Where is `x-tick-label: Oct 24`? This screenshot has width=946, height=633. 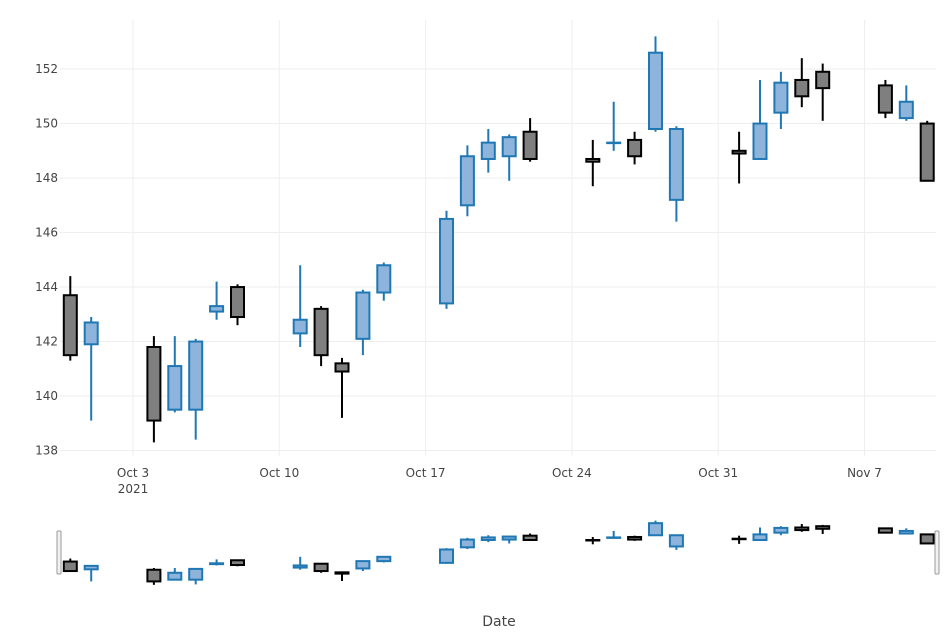
x-tick-label: Oct 24 is located at coordinates (572, 473).